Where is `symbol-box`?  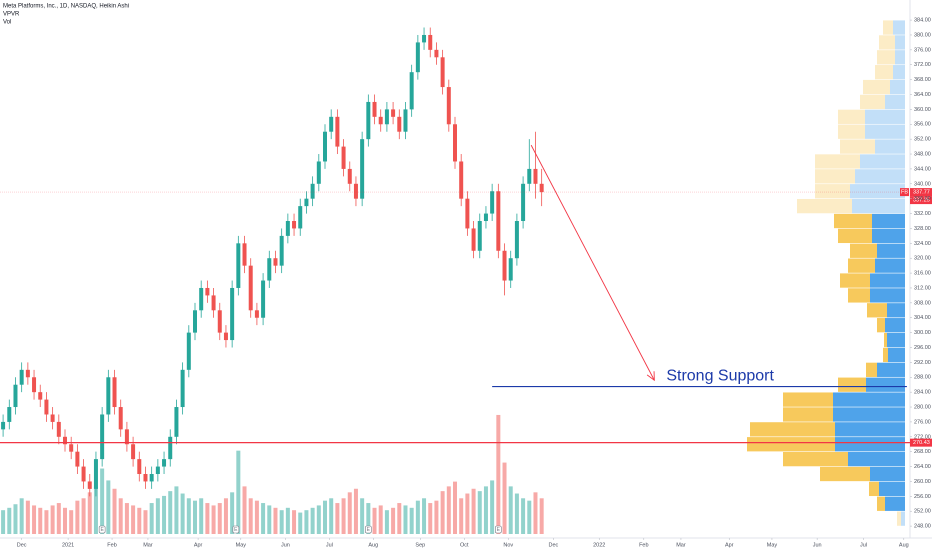
symbol-box is located at coordinates (904, 192).